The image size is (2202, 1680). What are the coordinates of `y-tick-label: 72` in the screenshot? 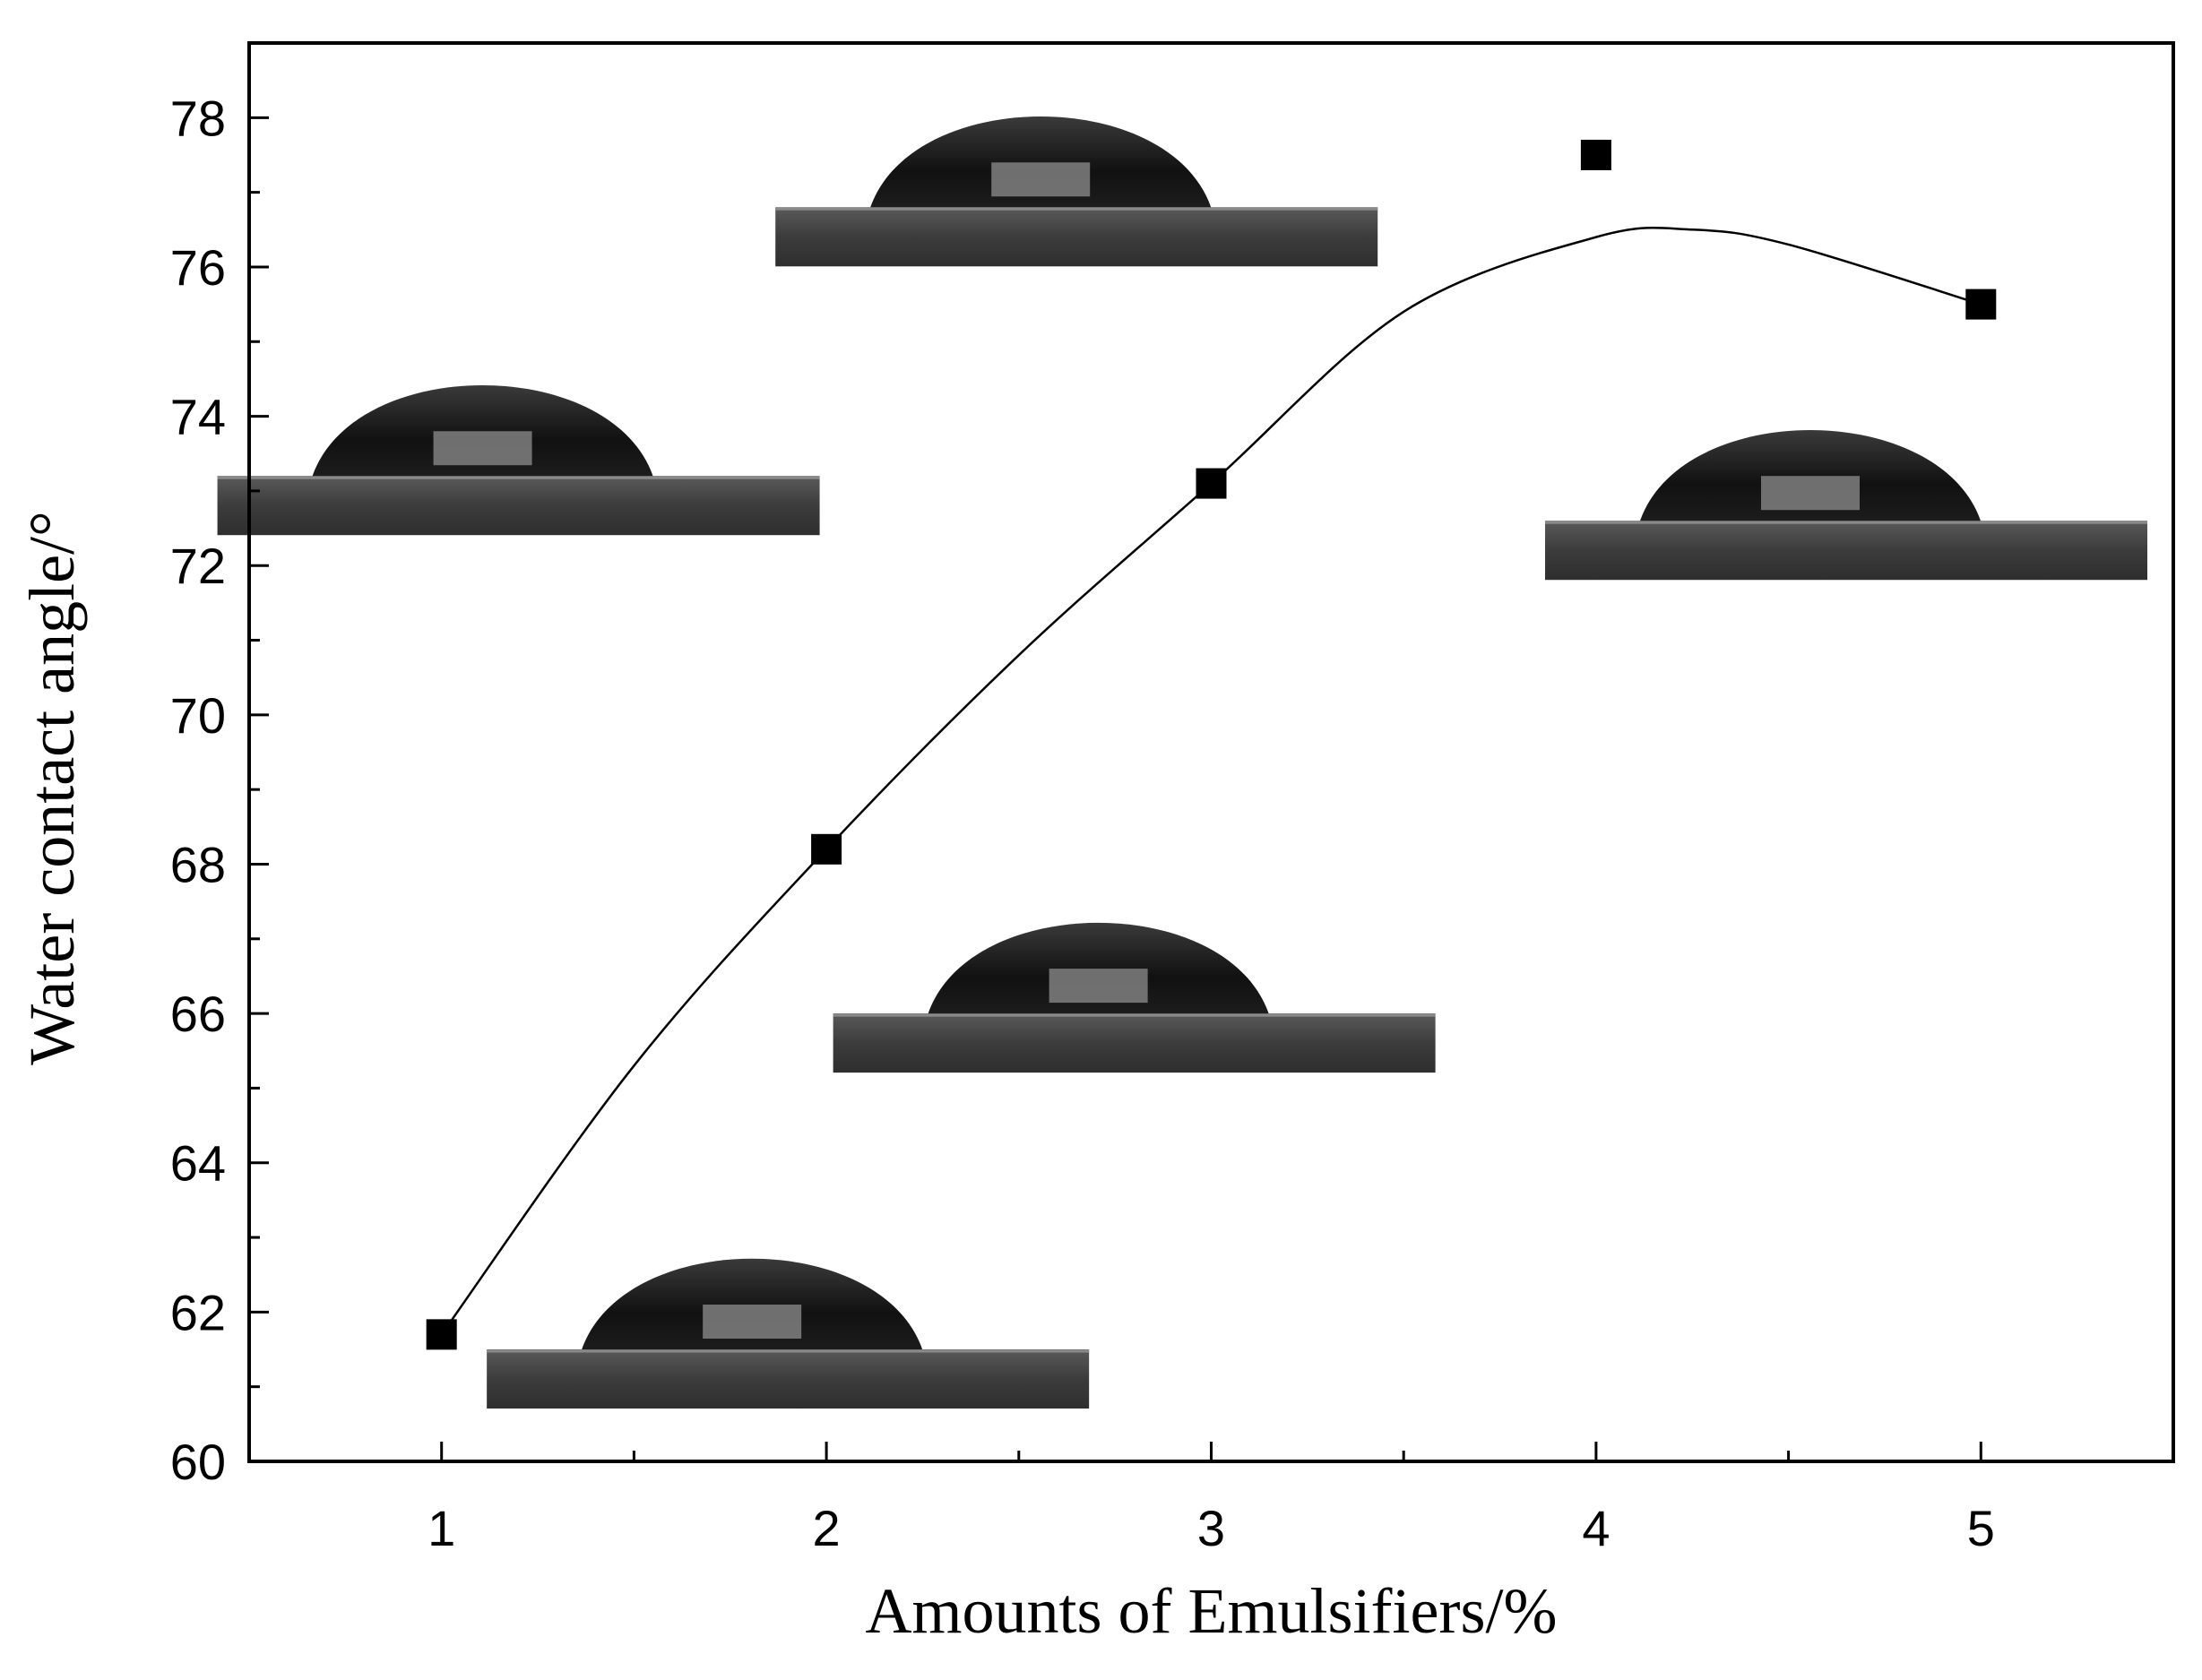 It's located at (198, 566).